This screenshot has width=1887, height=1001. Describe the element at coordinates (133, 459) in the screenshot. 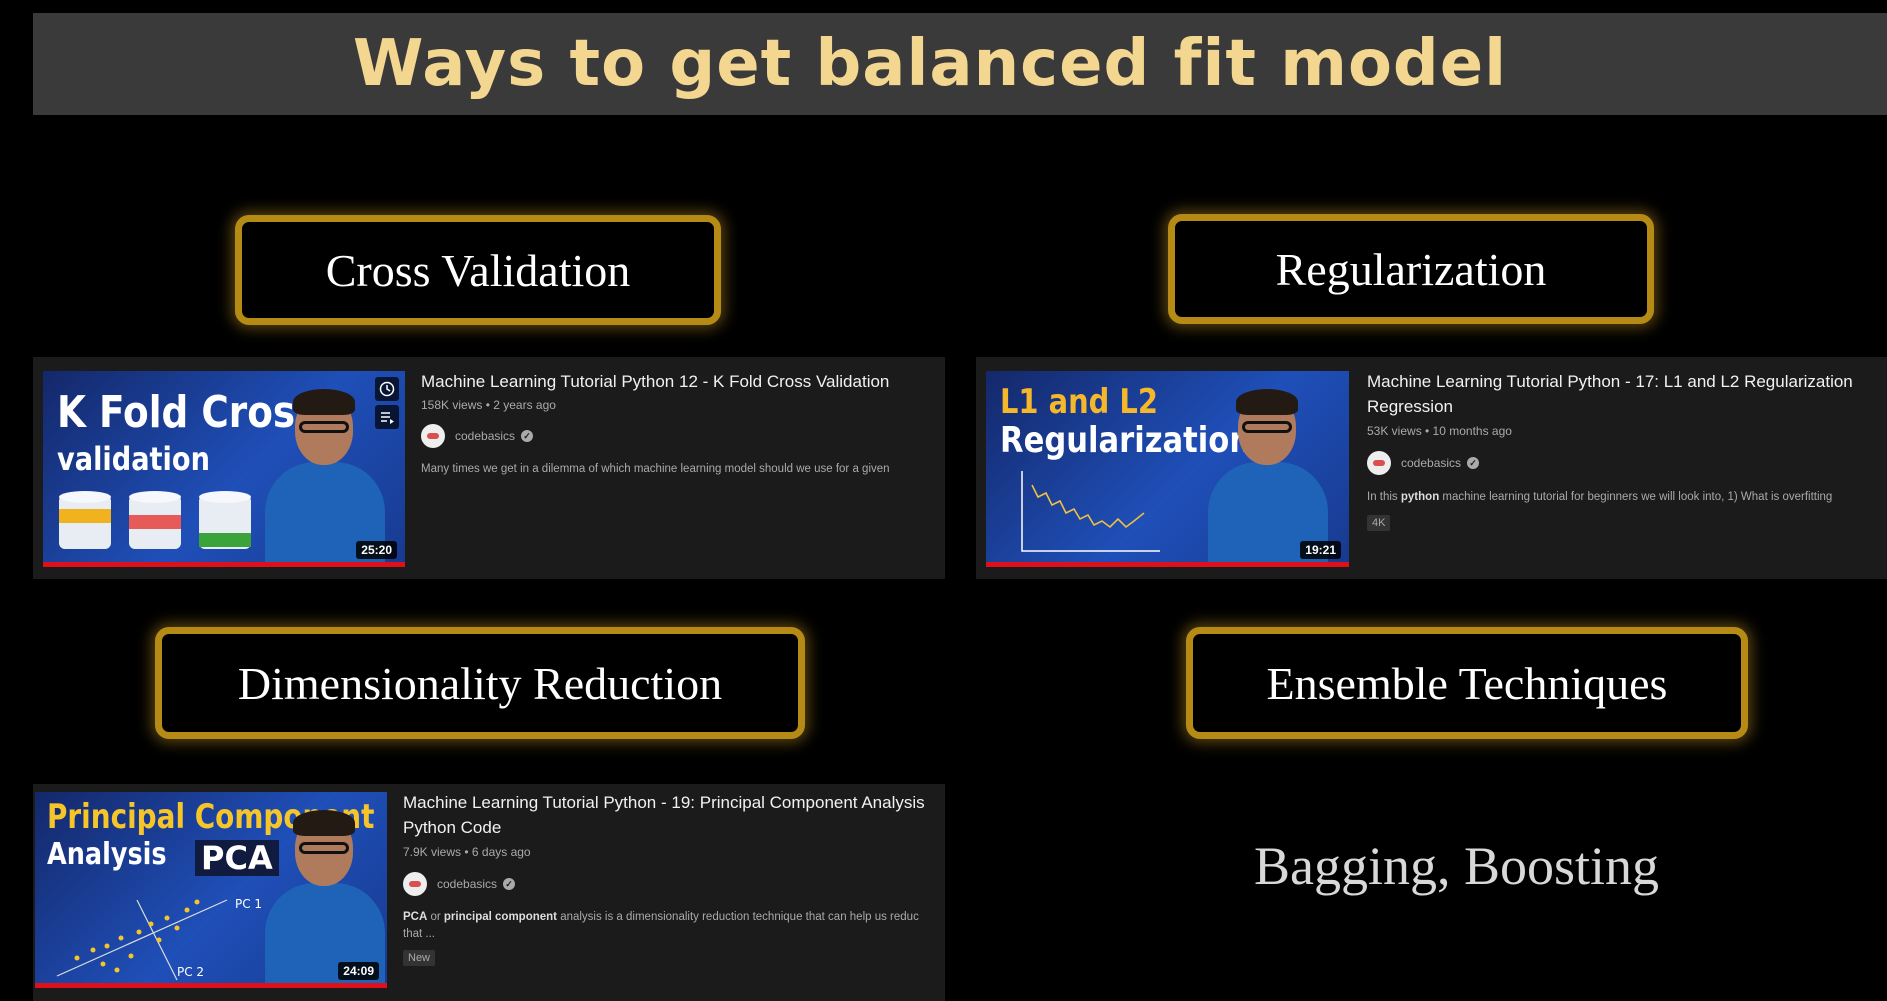

I see `thumbnail-title-line2: validation` at that location.